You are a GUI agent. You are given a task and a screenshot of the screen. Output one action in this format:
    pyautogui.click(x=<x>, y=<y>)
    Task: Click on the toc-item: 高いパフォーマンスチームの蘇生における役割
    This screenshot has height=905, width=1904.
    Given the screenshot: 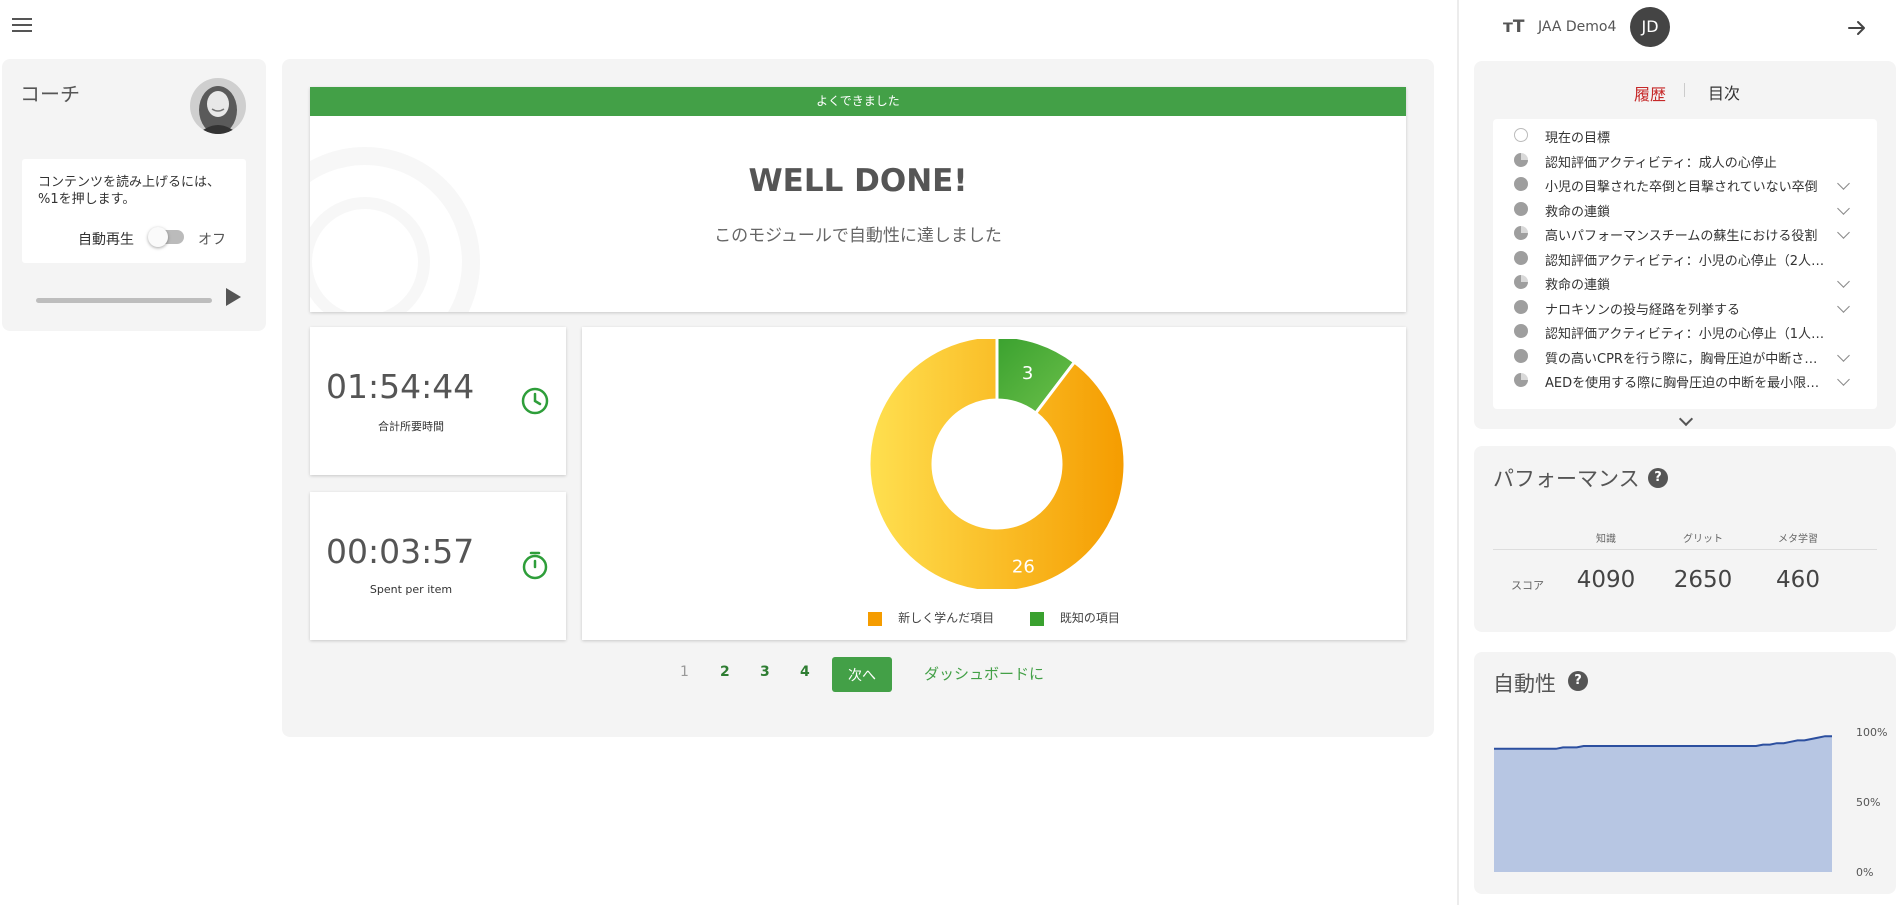 What is the action you would take?
    pyautogui.click(x=1685, y=233)
    